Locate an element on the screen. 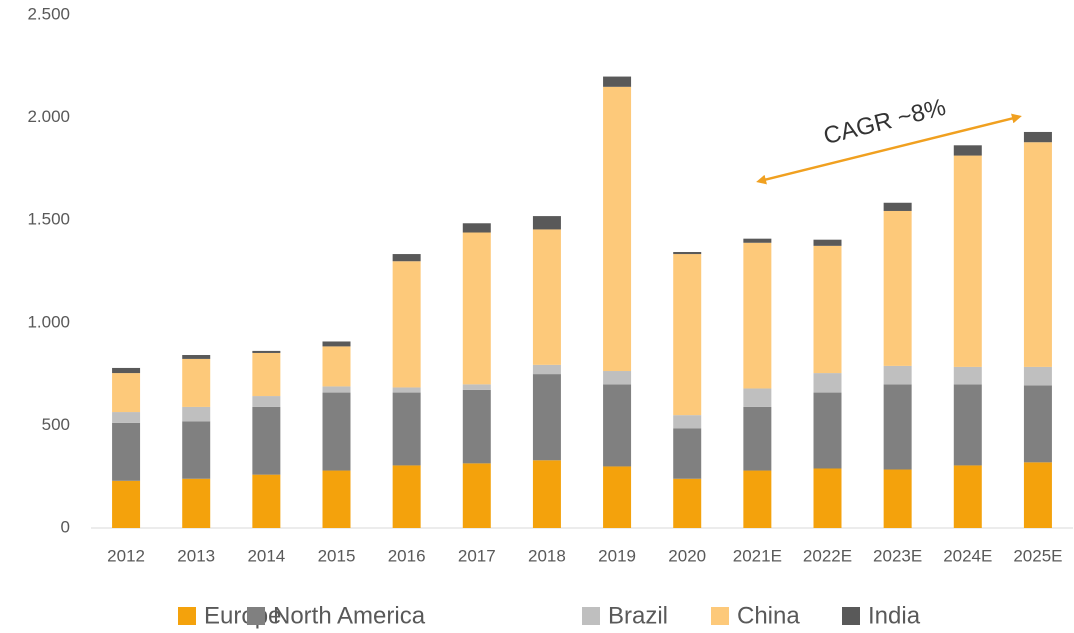 Image resolution: width=1074 pixels, height=633 pixels. x-tick-label: 2014 is located at coordinates (266, 555).